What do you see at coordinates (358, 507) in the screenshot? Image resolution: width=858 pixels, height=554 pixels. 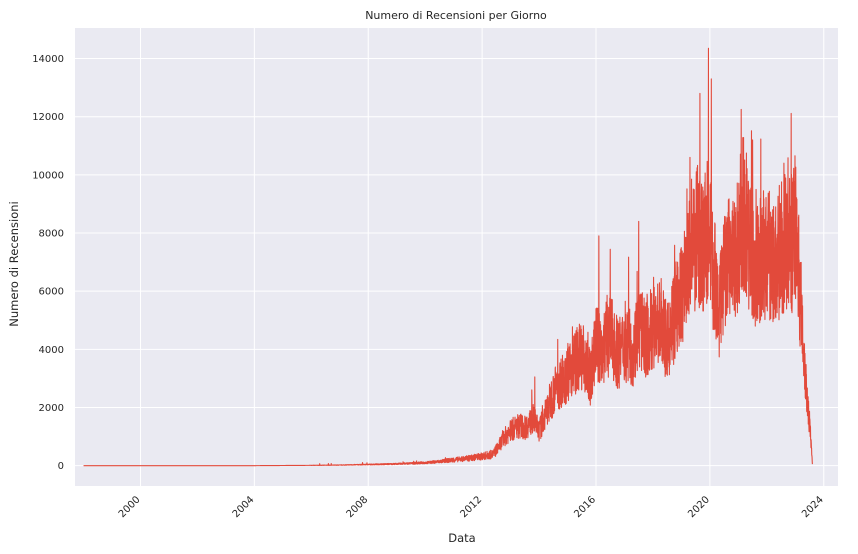 I see `x-tick-label: 2008` at bounding box center [358, 507].